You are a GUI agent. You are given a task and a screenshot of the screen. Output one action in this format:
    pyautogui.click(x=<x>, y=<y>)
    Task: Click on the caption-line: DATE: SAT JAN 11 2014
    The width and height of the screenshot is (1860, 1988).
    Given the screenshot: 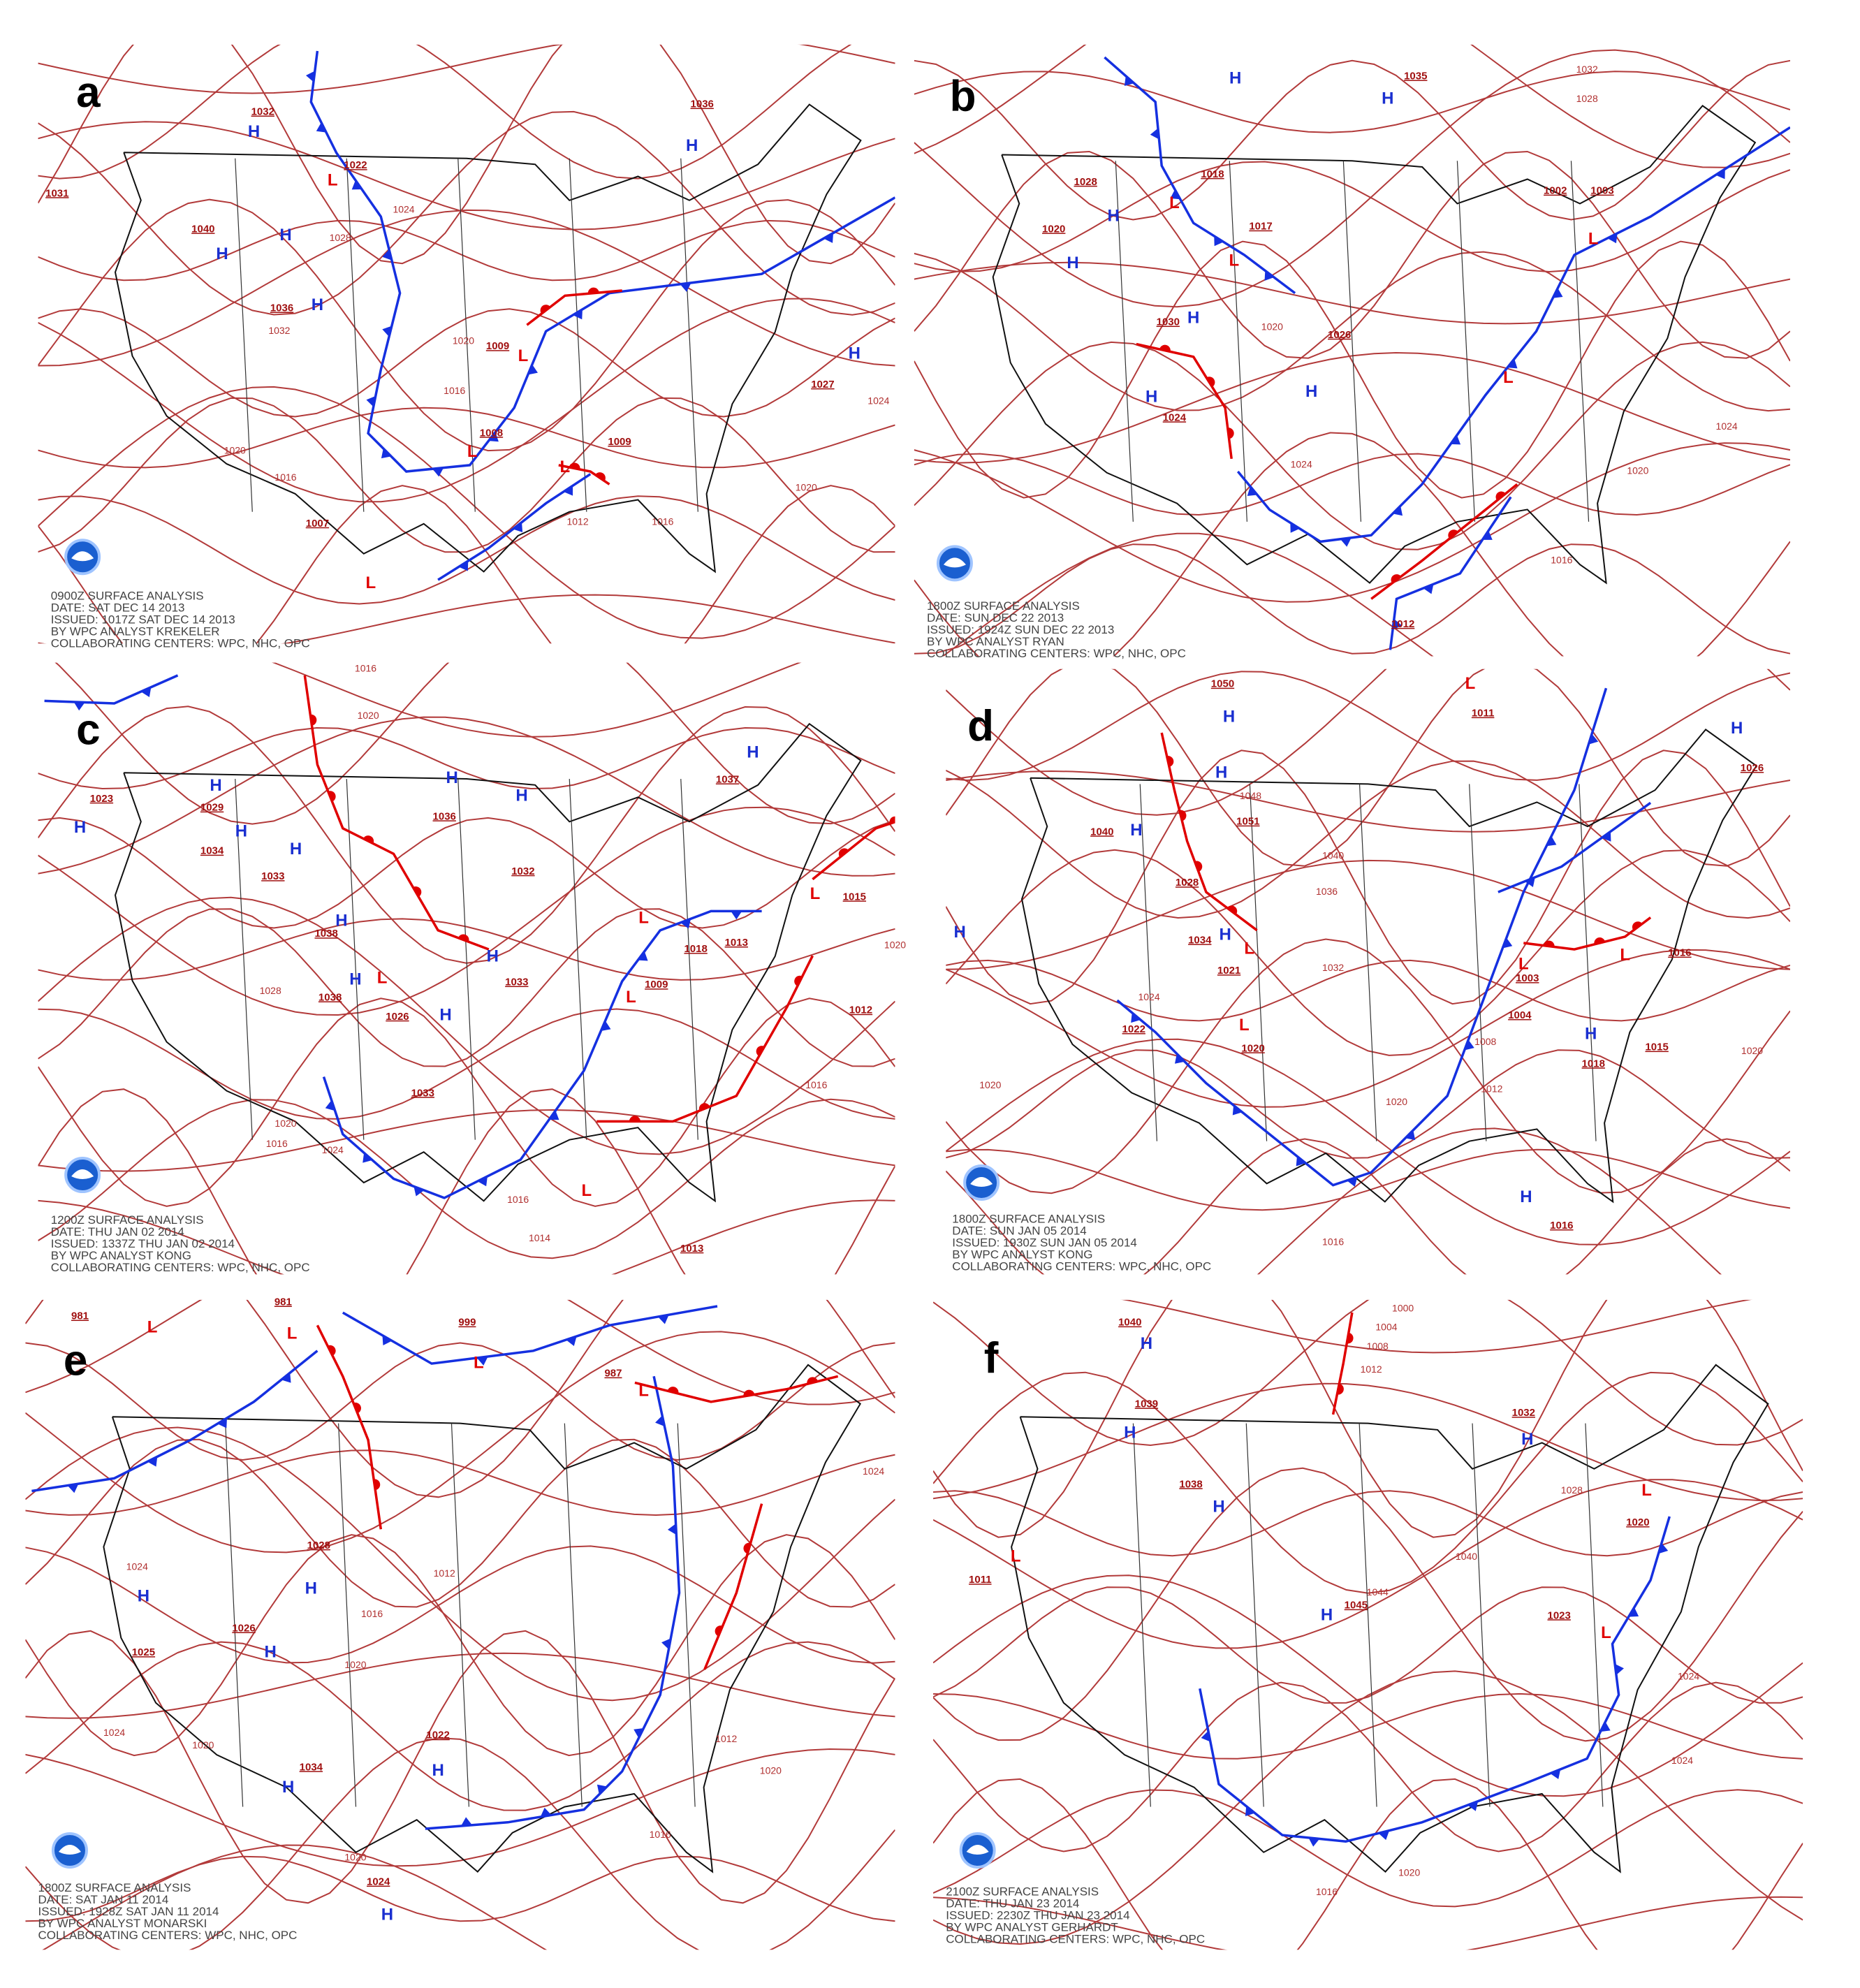 What is the action you would take?
    pyautogui.click(x=104, y=1899)
    